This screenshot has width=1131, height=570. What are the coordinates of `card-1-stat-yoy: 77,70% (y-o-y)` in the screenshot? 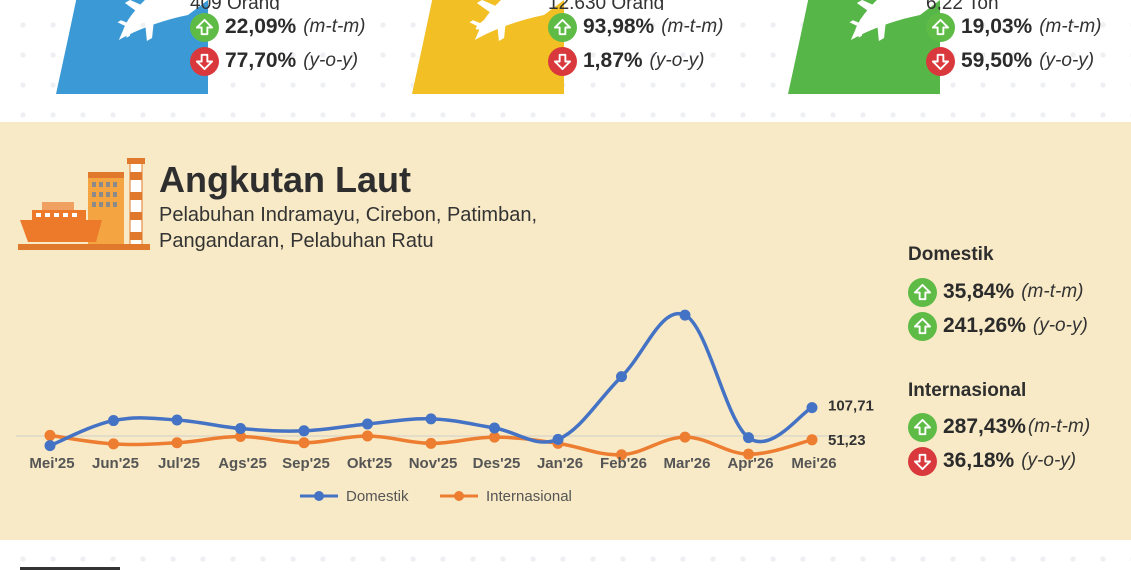 It's located at (277, 61).